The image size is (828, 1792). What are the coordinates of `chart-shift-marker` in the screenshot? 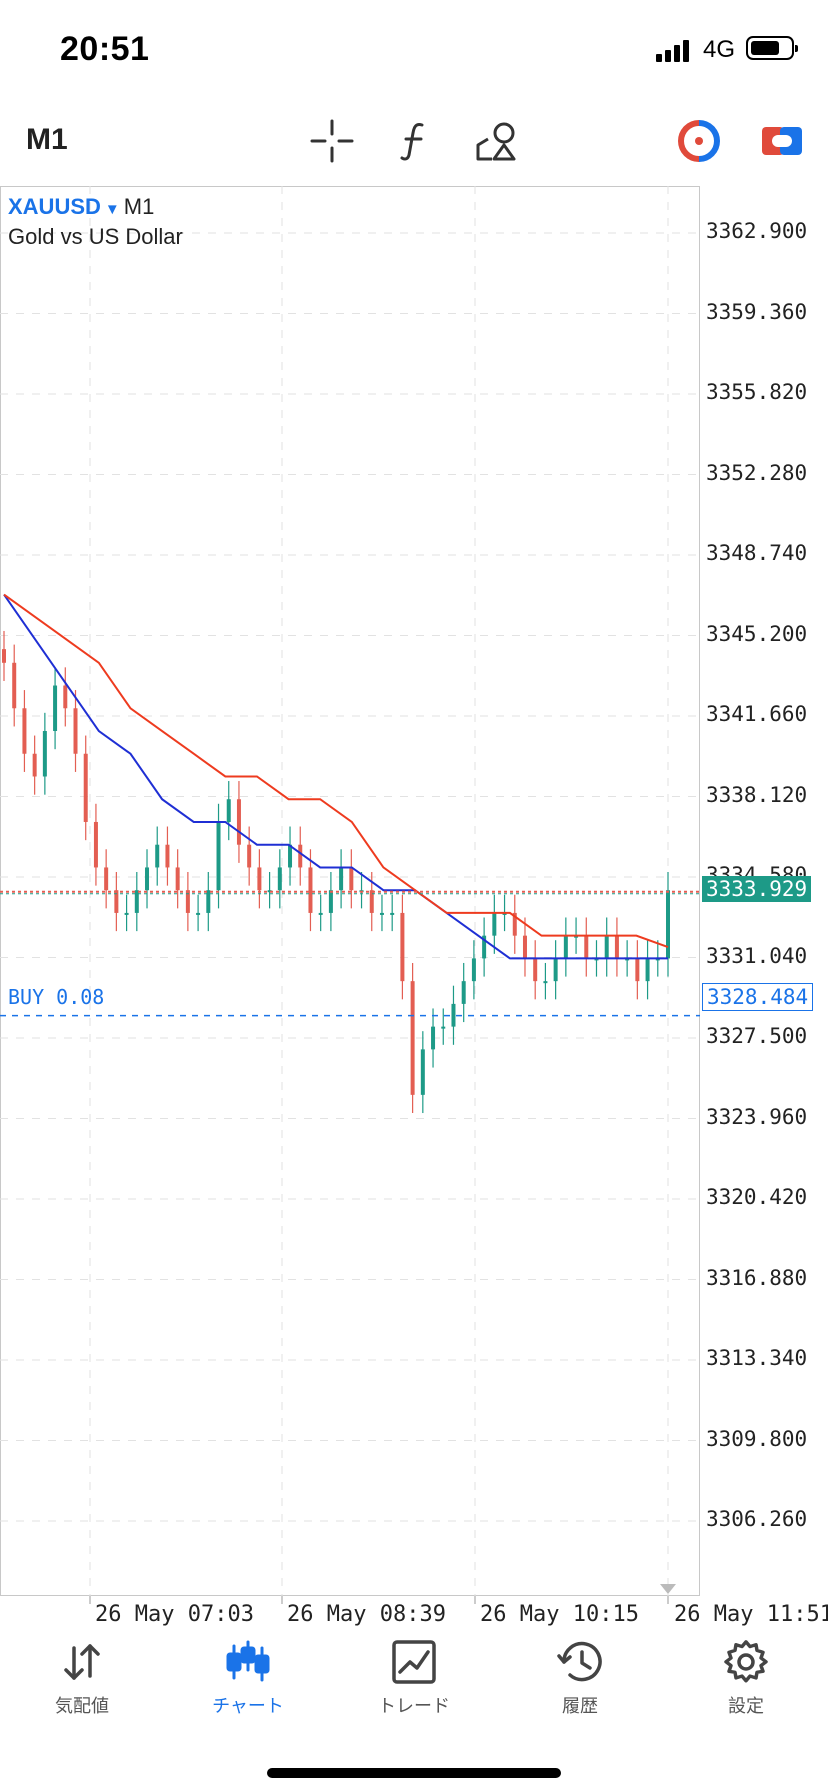 It's located at (668, 1589).